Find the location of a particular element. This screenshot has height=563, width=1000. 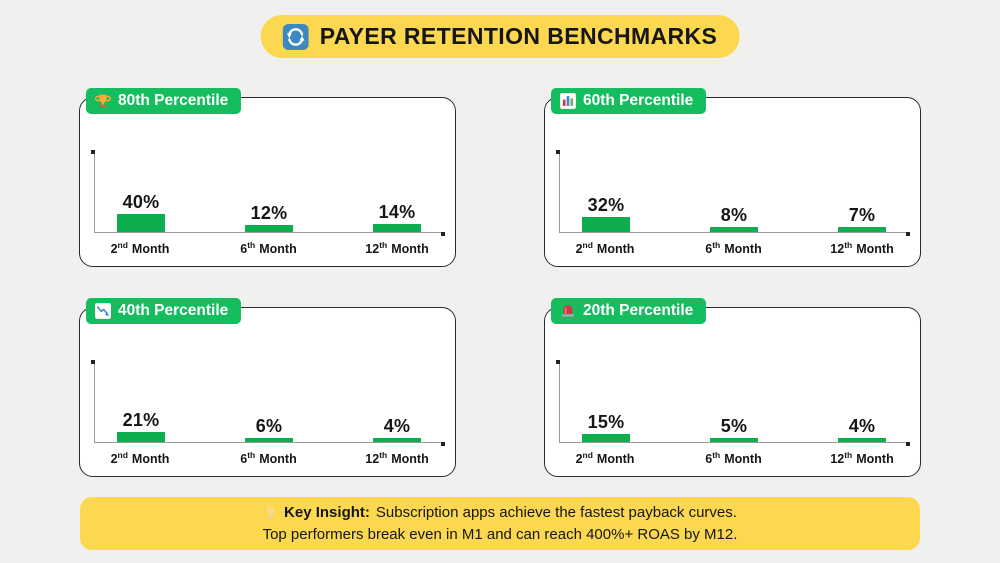

bar-chart: 15% 5% 4% is located at coordinates (733, 403).